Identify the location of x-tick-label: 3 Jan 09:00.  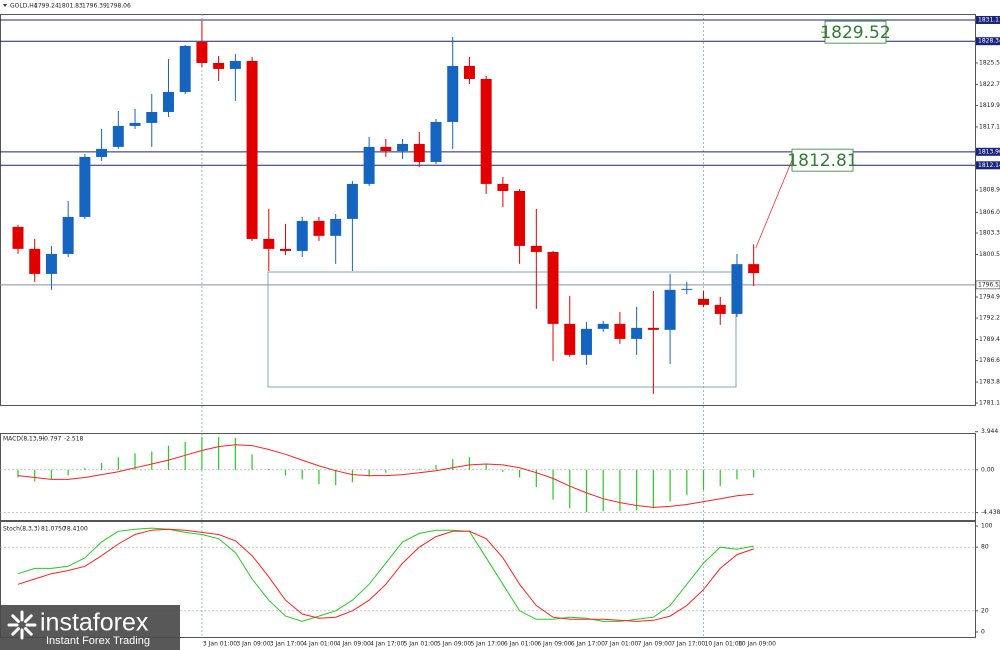
(253, 644).